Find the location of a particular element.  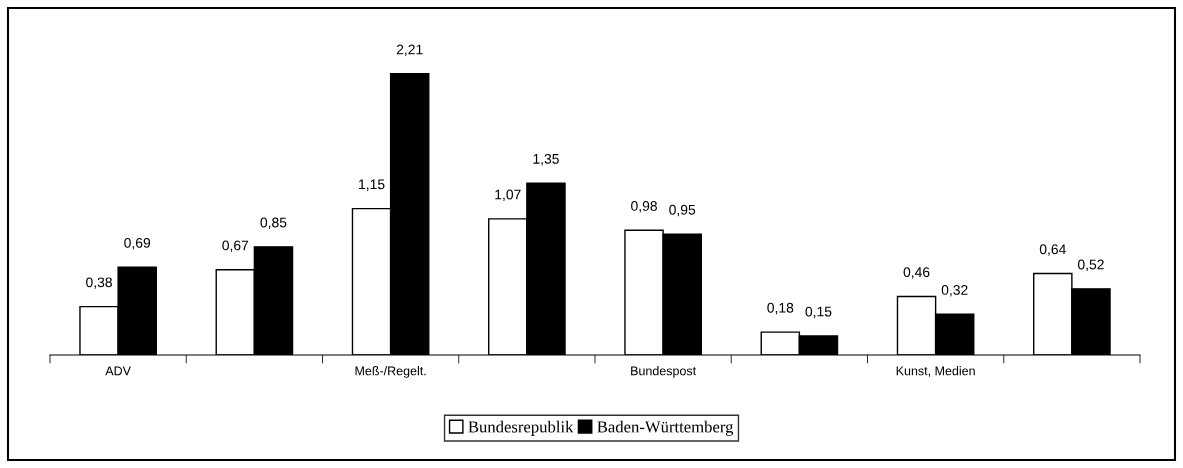

data-label: 1,15 is located at coordinates (372, 185).